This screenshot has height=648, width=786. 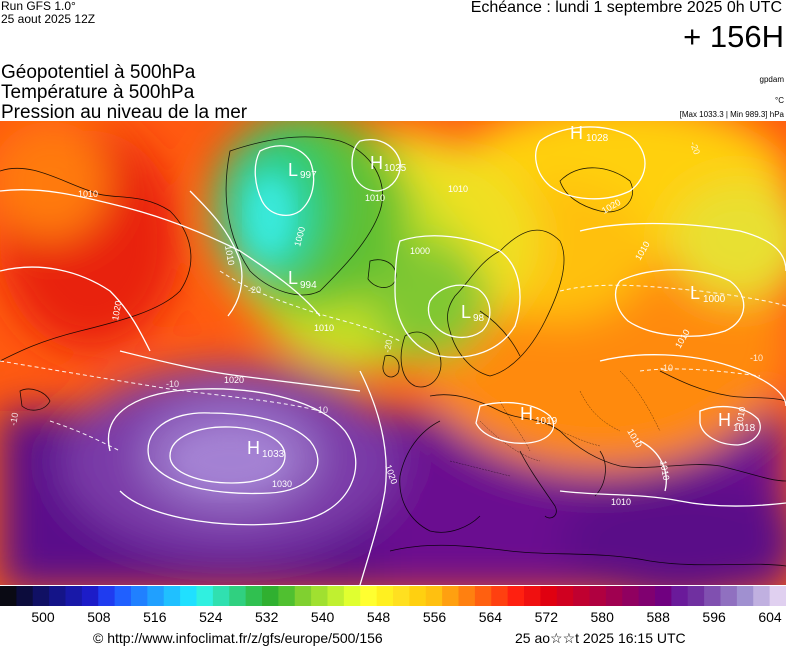 I want to click on run-title: Run GFS 1.0°, so click(x=38, y=6).